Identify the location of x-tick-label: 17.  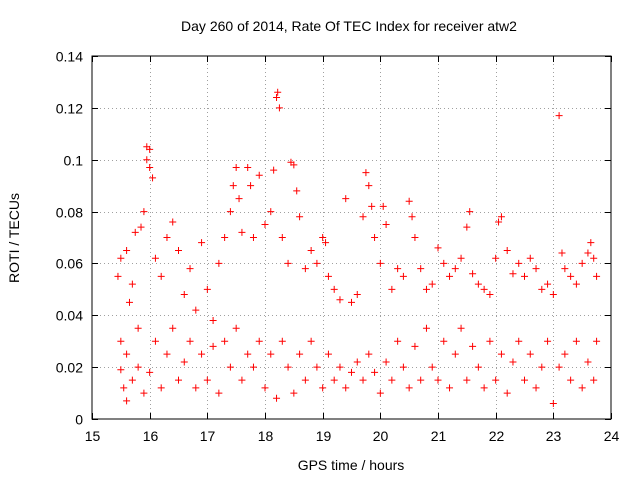
(208, 436).